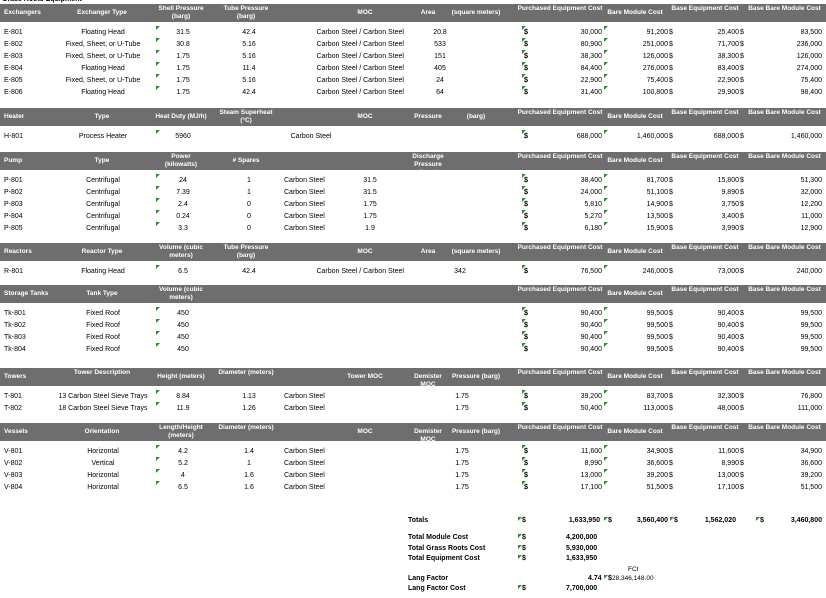 This screenshot has width=826, height=598. I want to click on money-cell: 80,900, so click(591, 44).